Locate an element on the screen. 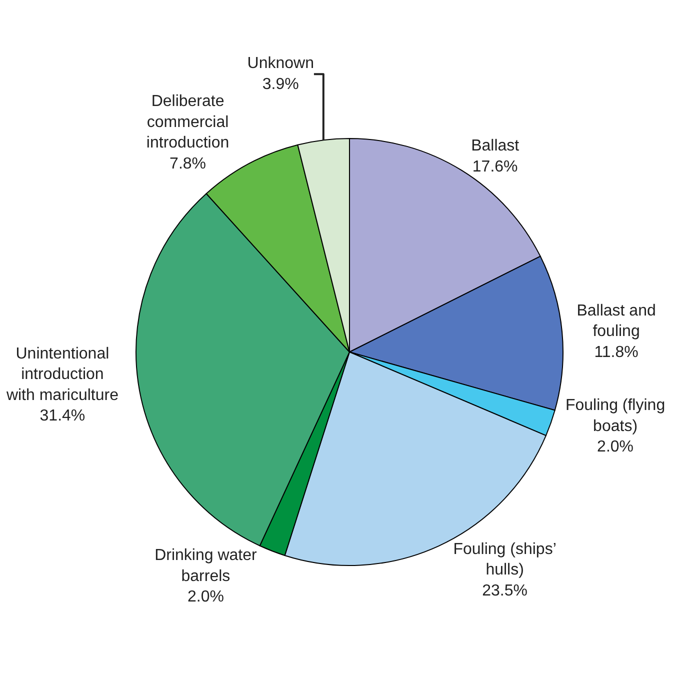 The image size is (683, 681). data-label: 7.8% is located at coordinates (188, 163).